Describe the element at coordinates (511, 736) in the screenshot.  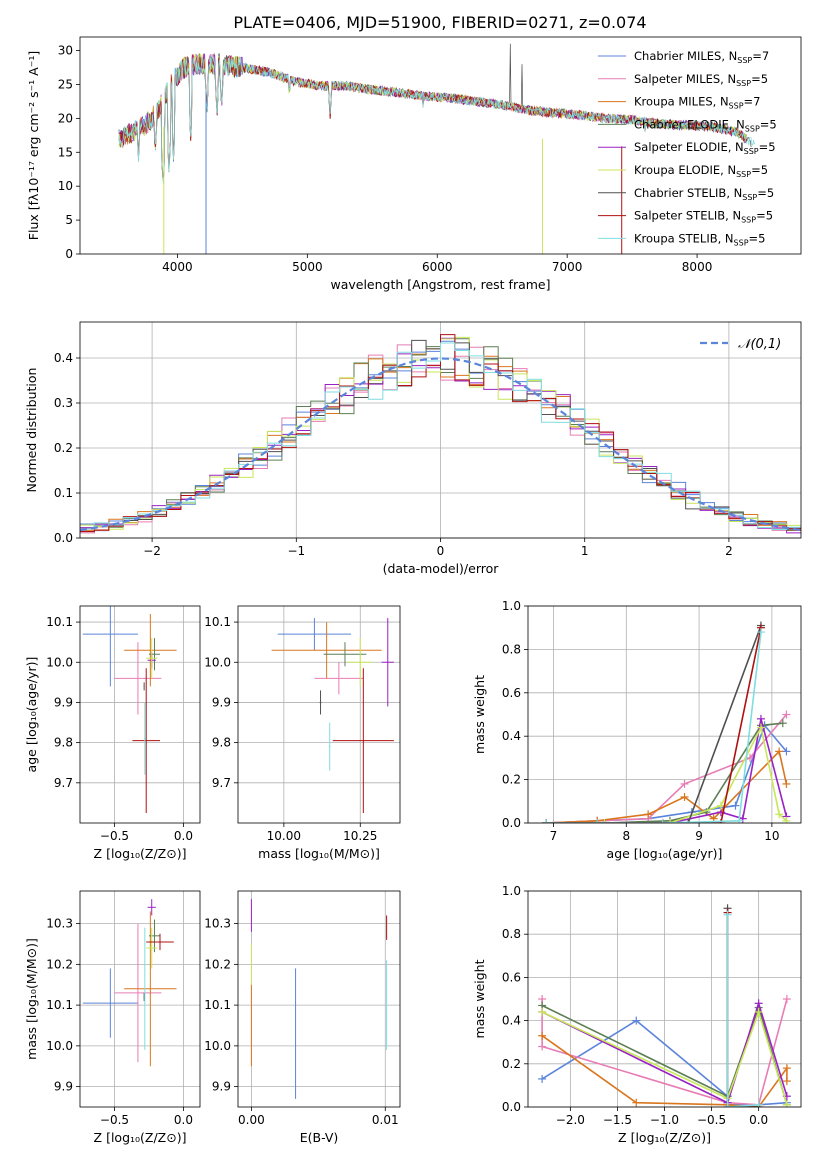
I see `y-tick-label: 0.4` at that location.